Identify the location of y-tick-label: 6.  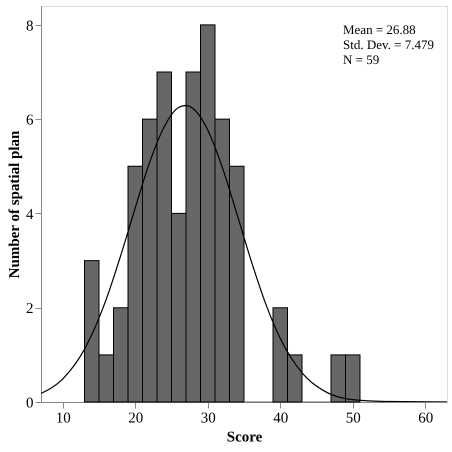
(30, 120).